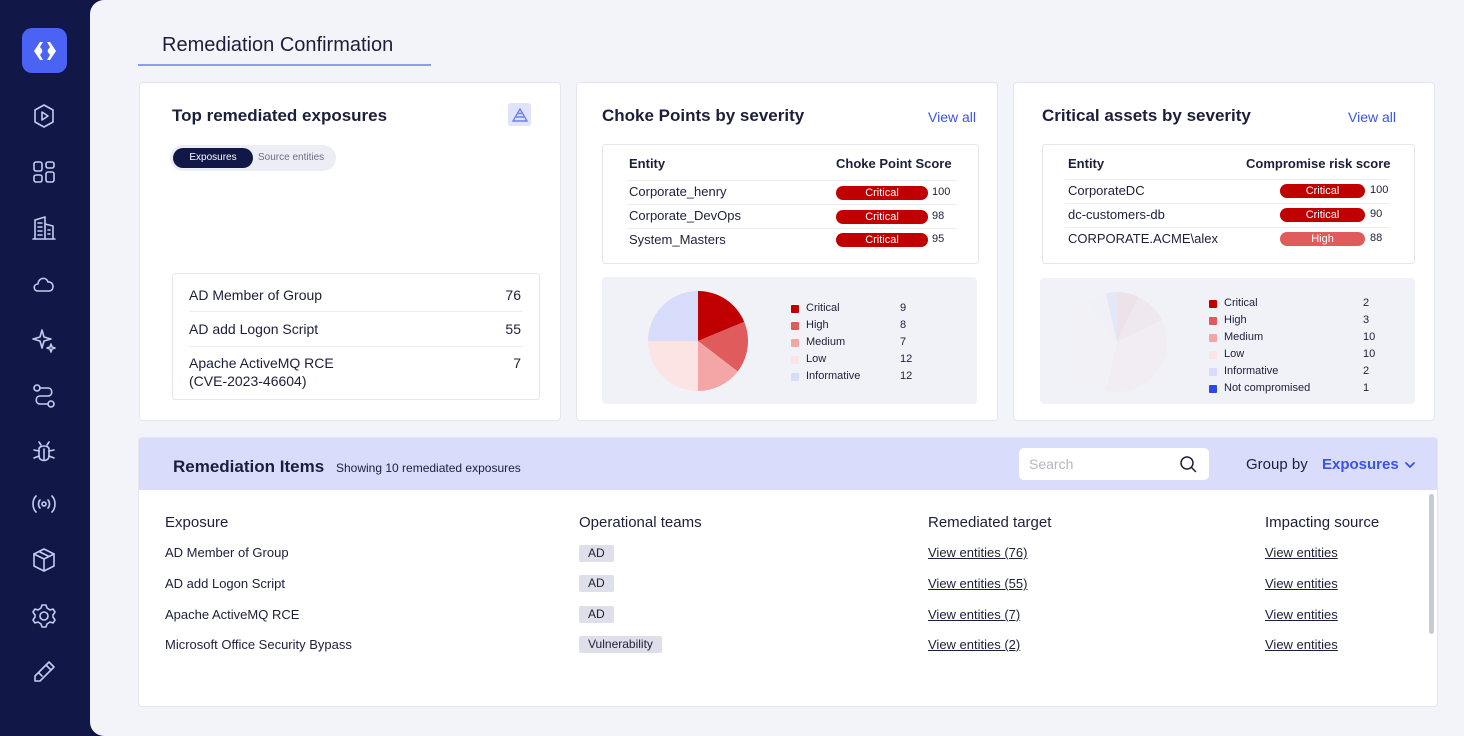  Describe the element at coordinates (44, 172) in the screenshot. I see `nav-dashboard-grid-icon` at that location.